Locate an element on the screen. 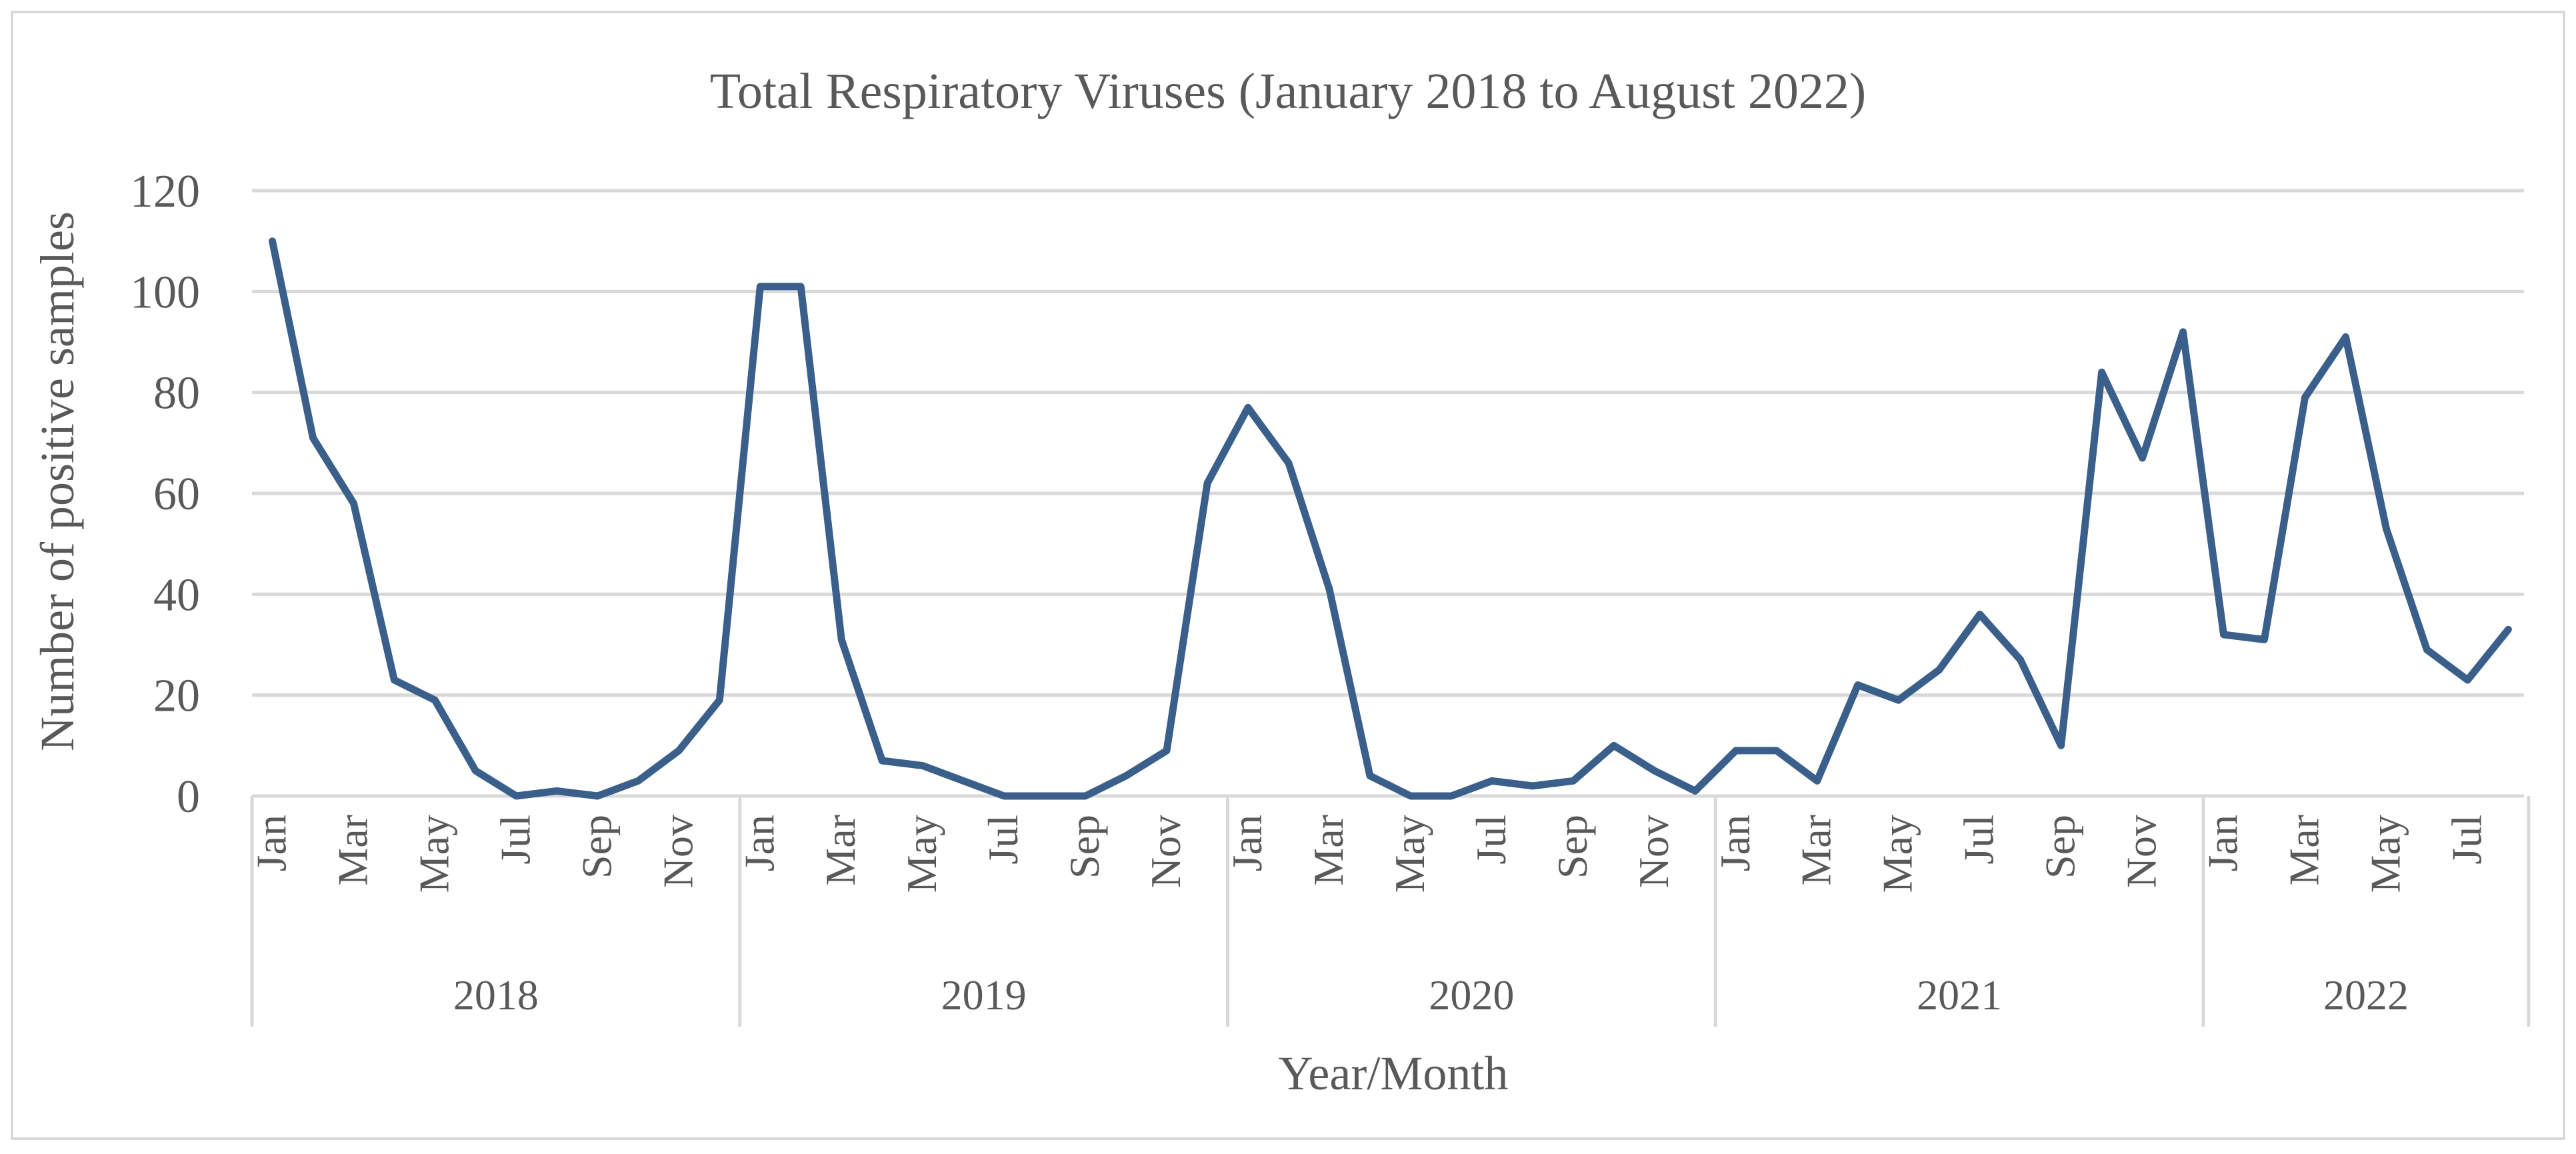  x-group-label-year: 2022 is located at coordinates (2366, 995).